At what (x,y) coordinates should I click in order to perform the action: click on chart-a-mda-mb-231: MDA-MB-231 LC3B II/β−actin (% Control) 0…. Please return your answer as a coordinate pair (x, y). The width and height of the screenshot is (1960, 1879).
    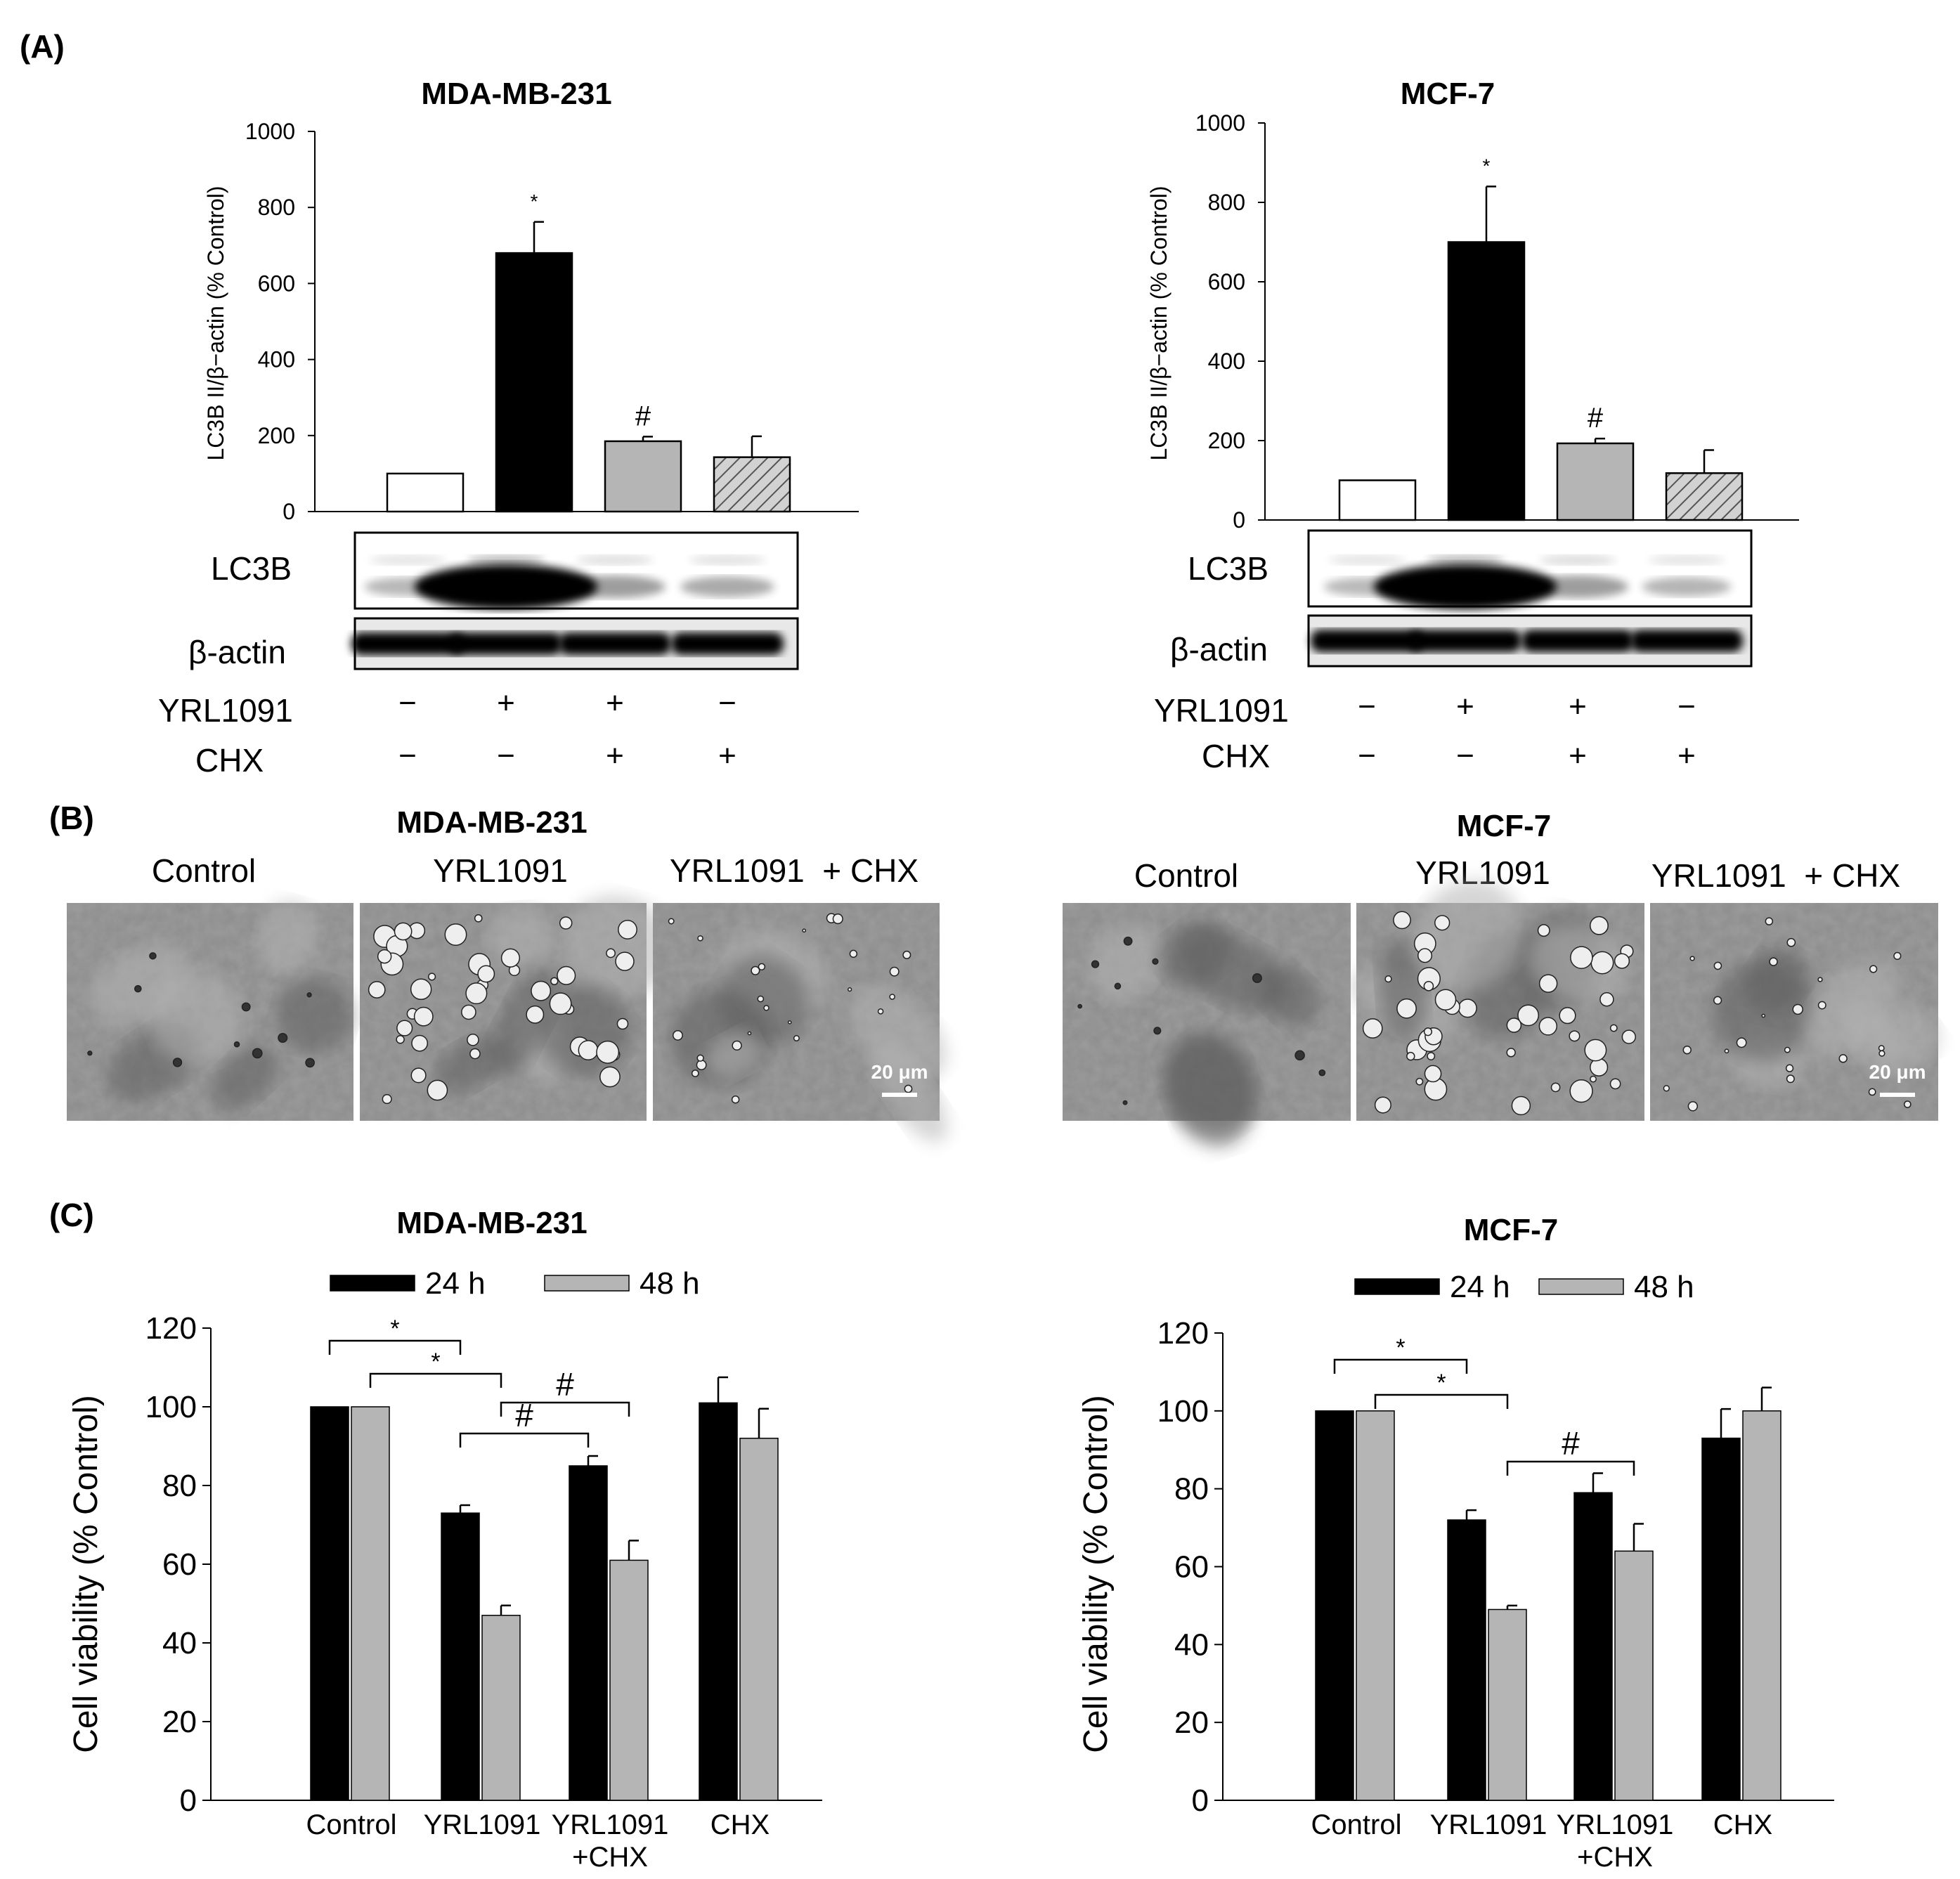
    Looking at the image, I should click on (531, 300).